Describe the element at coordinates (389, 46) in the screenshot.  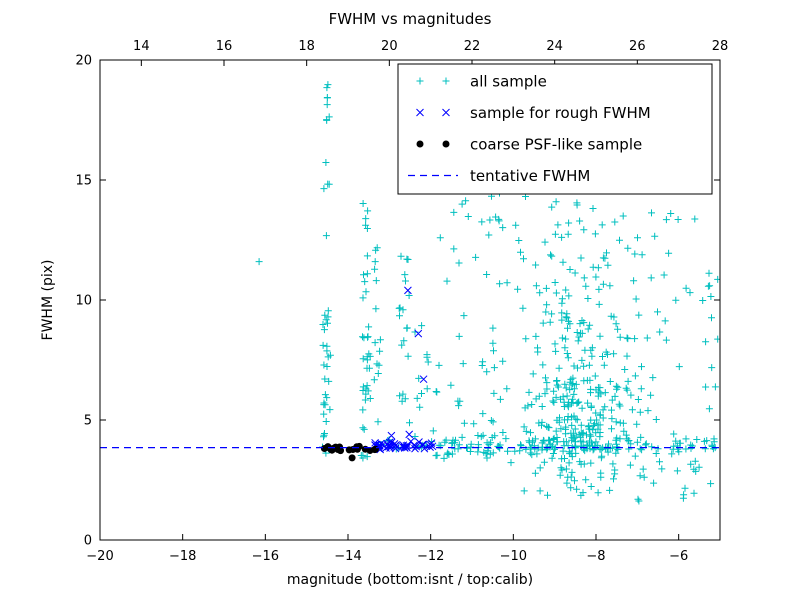
I see `top-tick-label: 20` at that location.